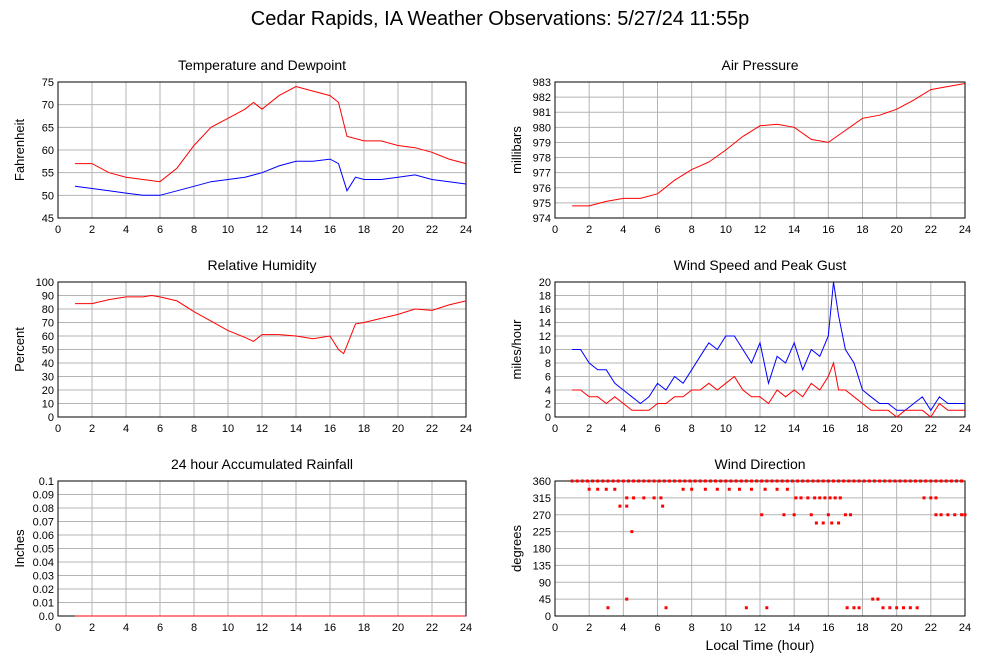 Image resolution: width=1000 pixels, height=660 pixels. I want to click on chart-title: Temperature and Dewpoint, so click(262, 65).